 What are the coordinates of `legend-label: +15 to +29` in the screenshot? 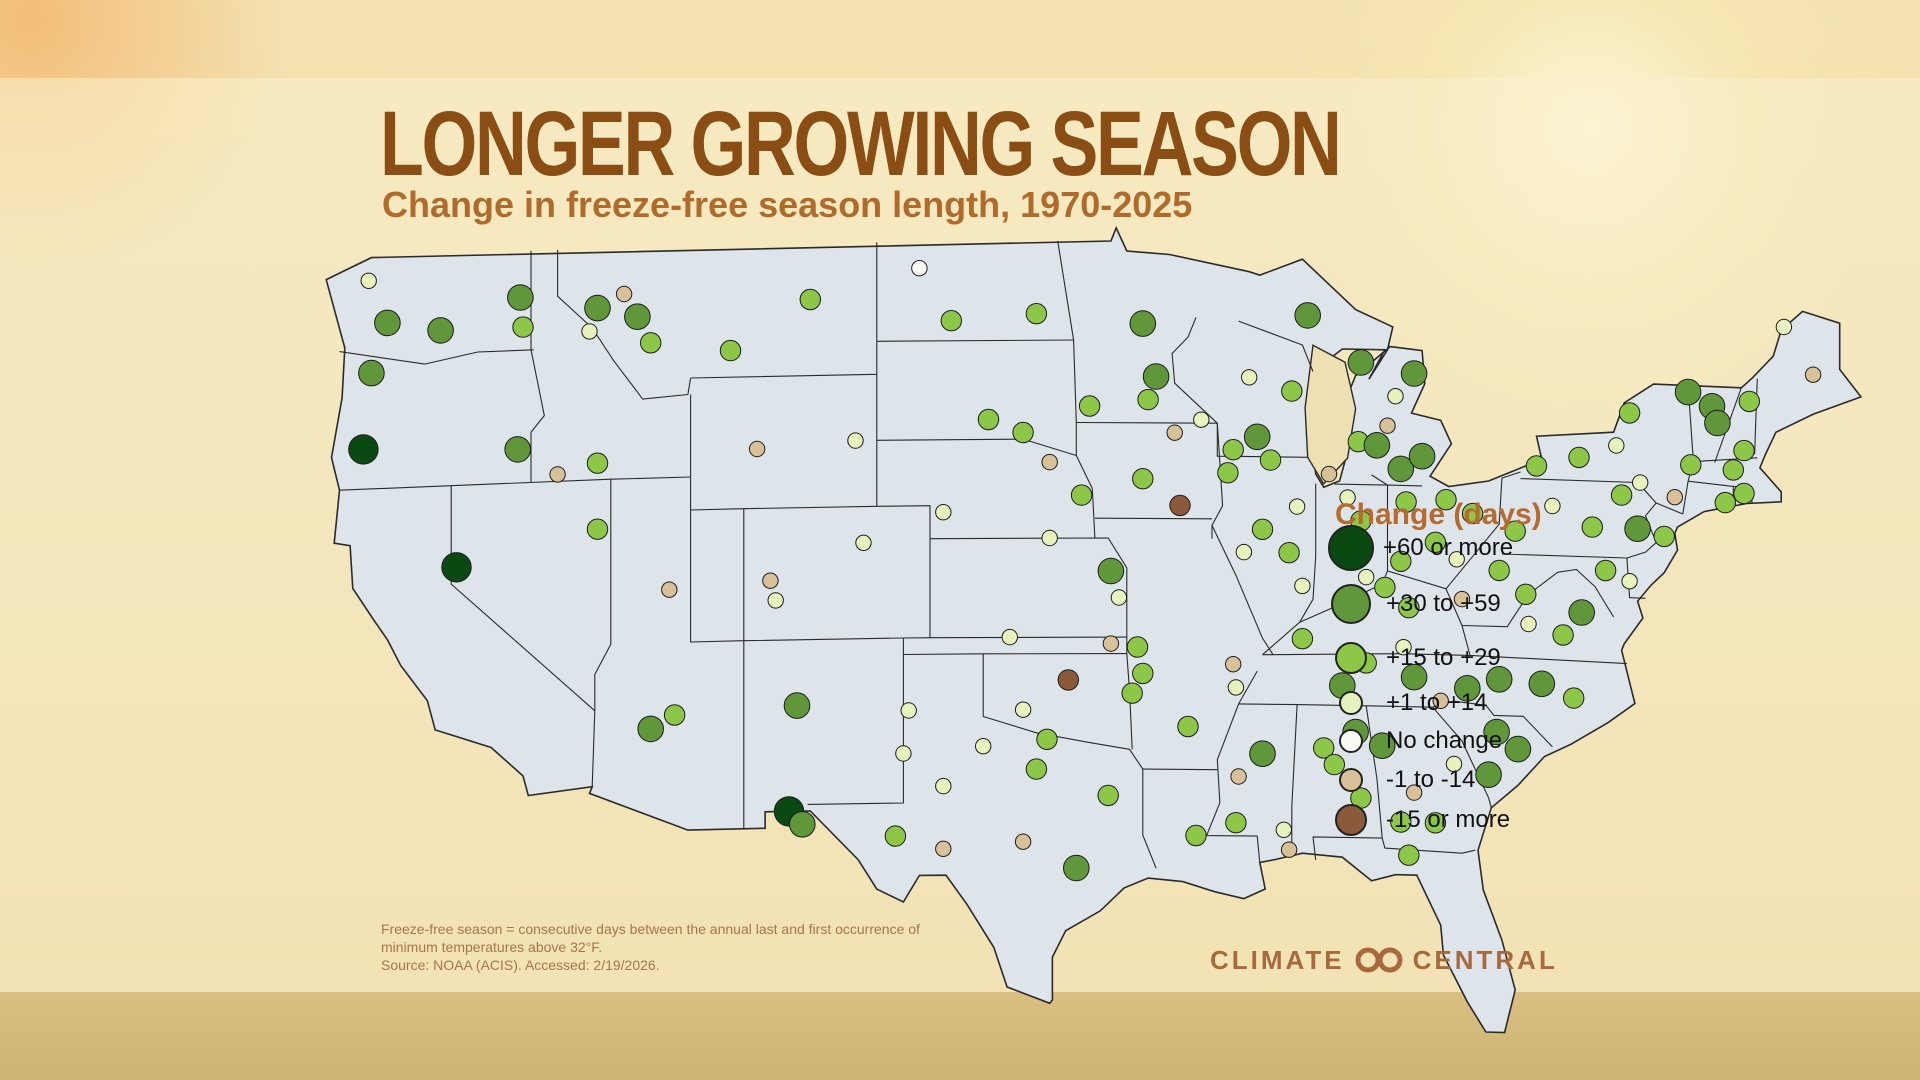 It's located at (1443, 657).